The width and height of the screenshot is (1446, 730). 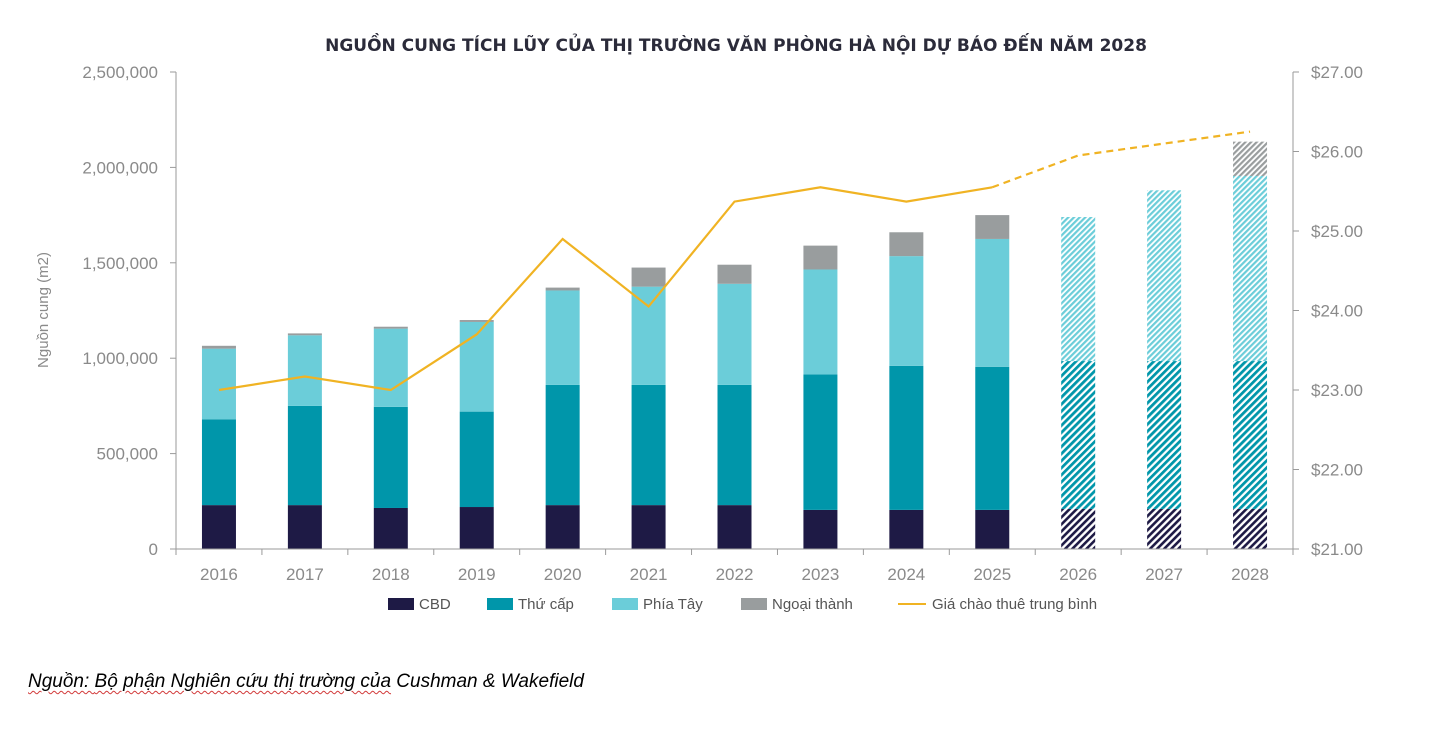 What do you see at coordinates (648, 277) in the screenshot?
I see `bar-ngoại-thành-2021` at bounding box center [648, 277].